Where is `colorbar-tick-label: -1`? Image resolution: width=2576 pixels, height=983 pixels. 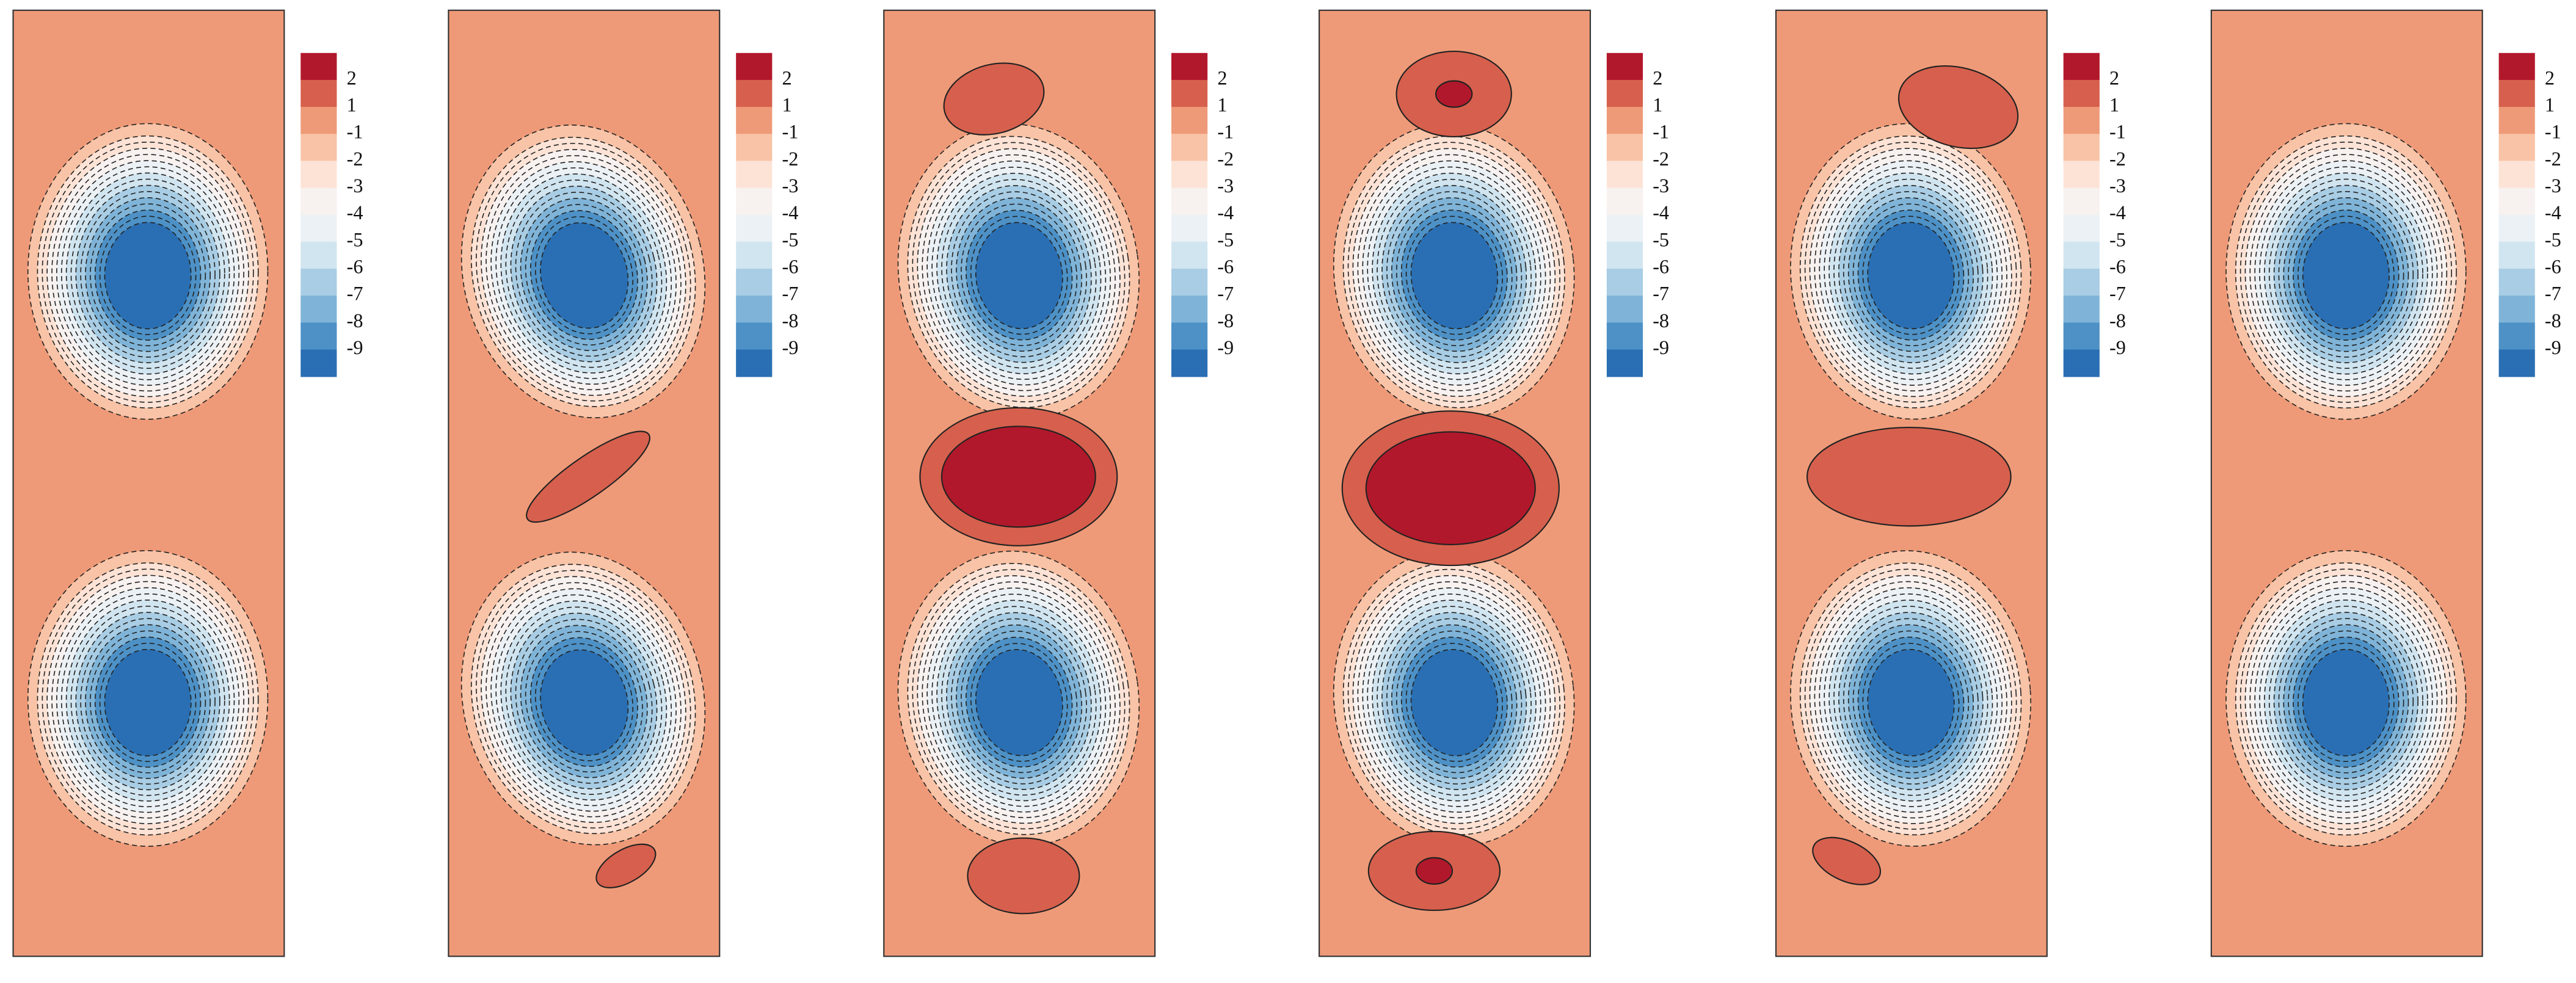
colorbar-tick-label: -1 is located at coordinates (1226, 132).